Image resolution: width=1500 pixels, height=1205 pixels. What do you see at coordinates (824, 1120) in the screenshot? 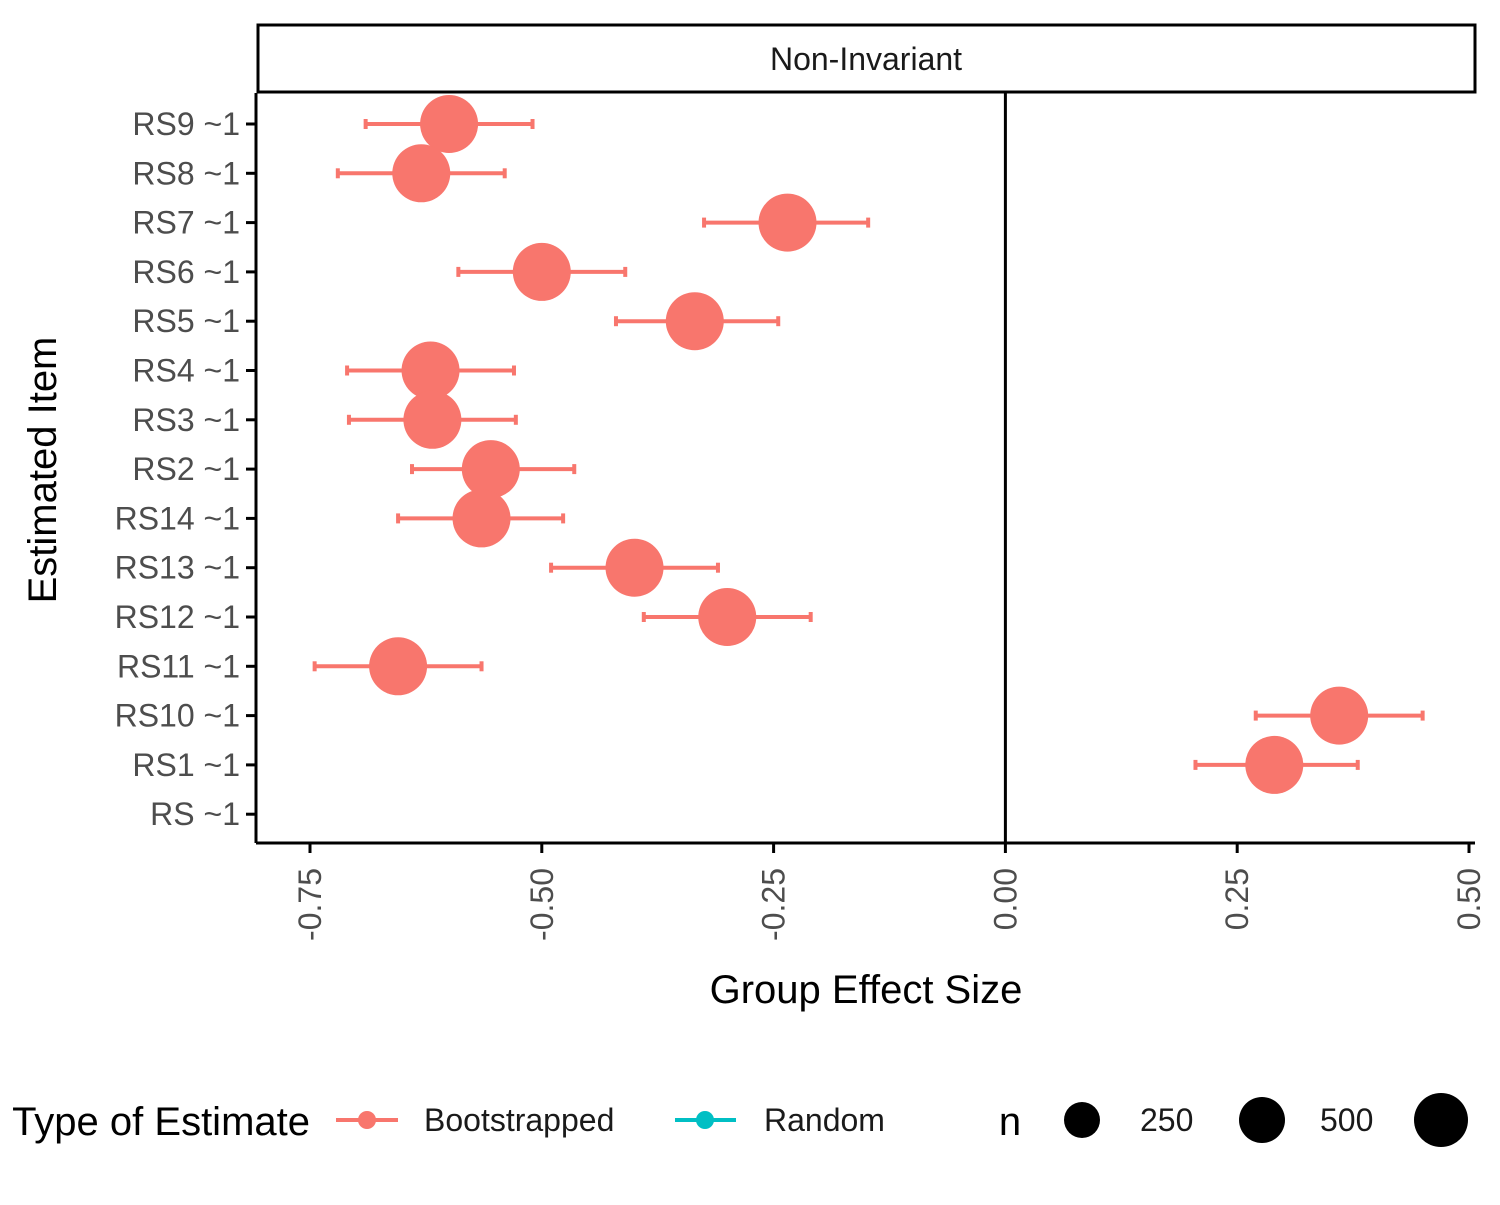
I see `legend-label-random: Random` at bounding box center [824, 1120].